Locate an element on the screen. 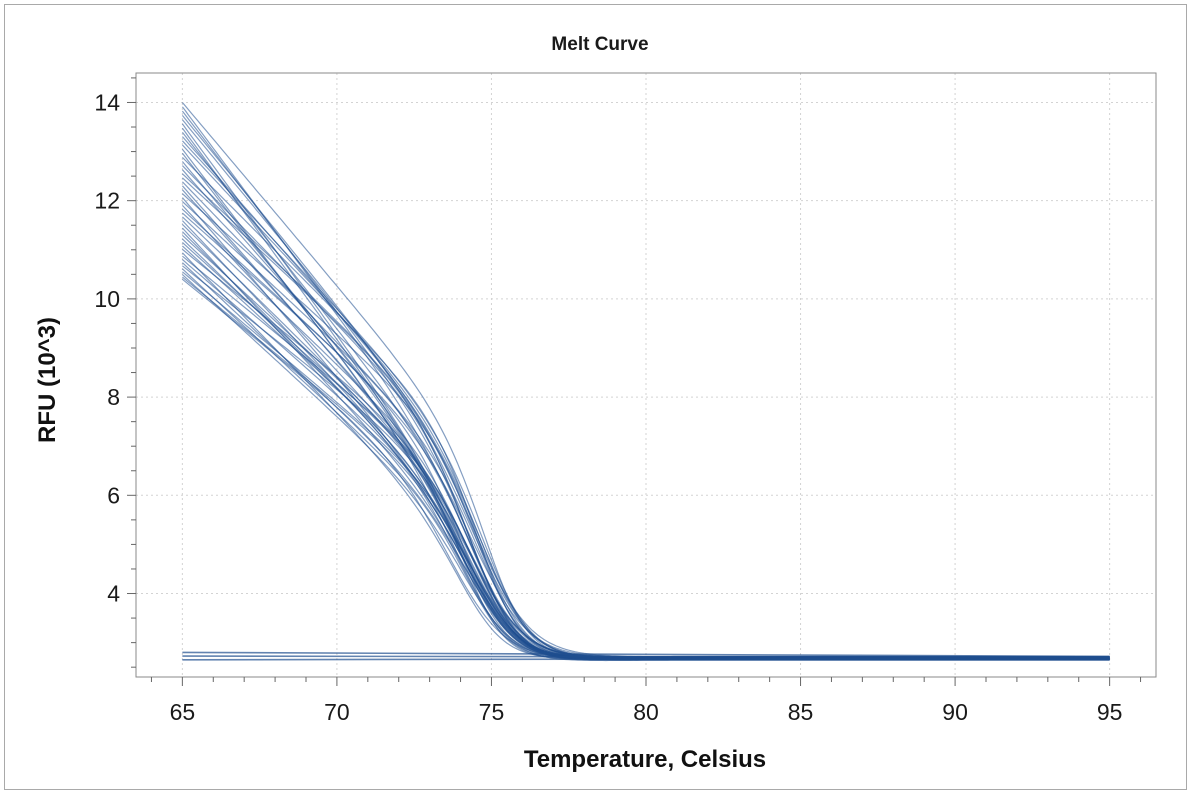  y-tick-label: 8 is located at coordinates (113, 397).